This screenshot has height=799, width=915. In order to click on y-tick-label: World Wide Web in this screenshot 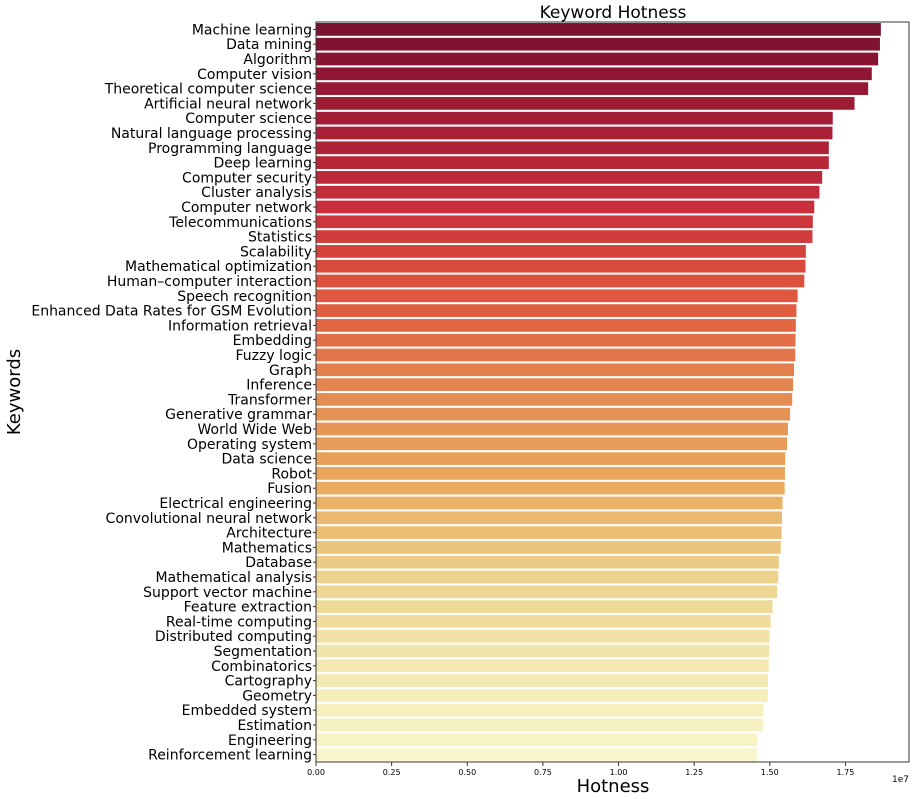, I will do `click(255, 430)`.